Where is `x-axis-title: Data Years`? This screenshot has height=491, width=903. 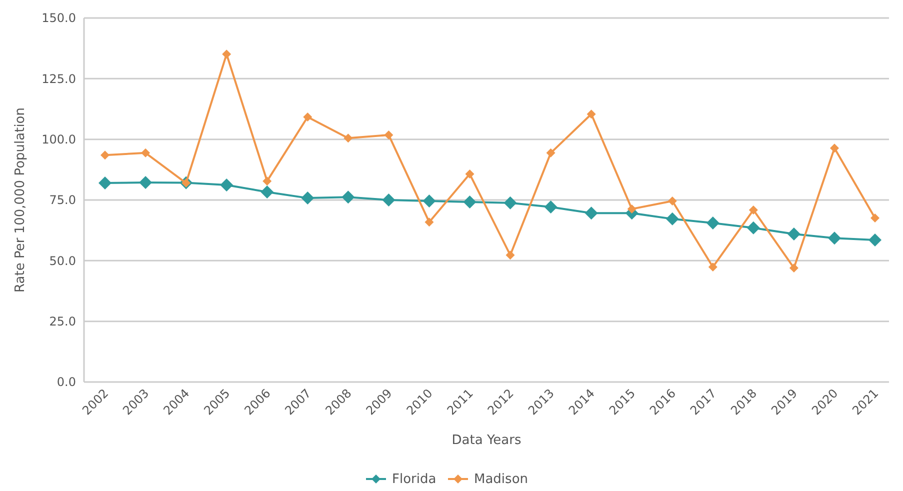 x-axis-title: Data Years is located at coordinates (487, 440).